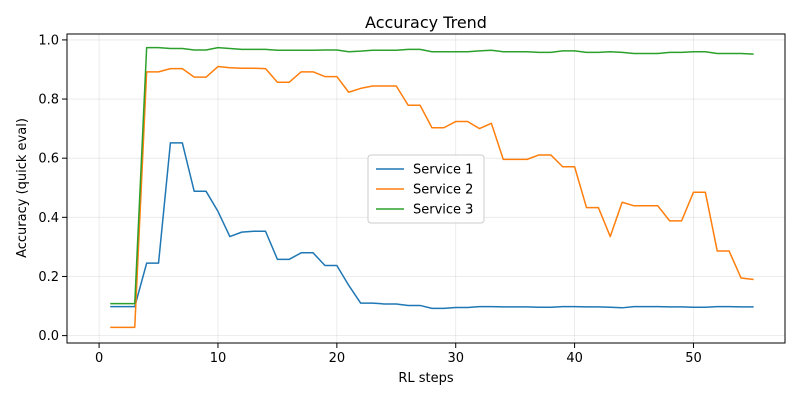 This screenshot has width=800, height=400. Describe the element at coordinates (48, 277) in the screenshot. I see `y-tick-label: 0.2` at that location.